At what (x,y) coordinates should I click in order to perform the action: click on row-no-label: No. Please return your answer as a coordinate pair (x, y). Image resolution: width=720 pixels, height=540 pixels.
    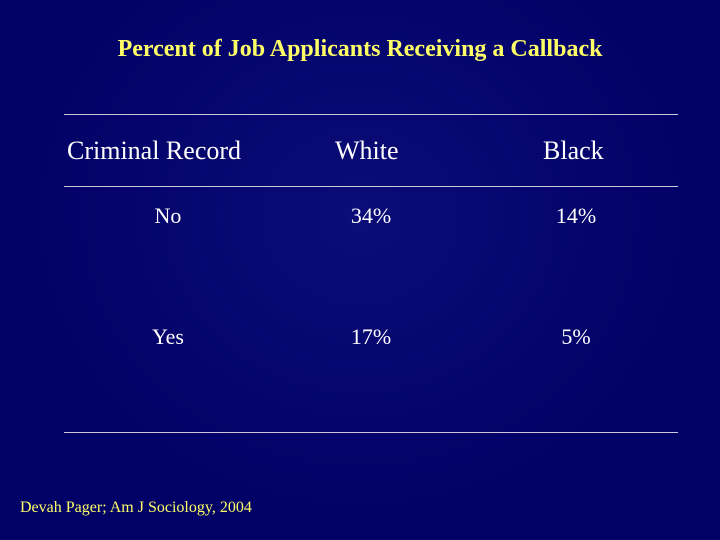
    Looking at the image, I should click on (168, 215).